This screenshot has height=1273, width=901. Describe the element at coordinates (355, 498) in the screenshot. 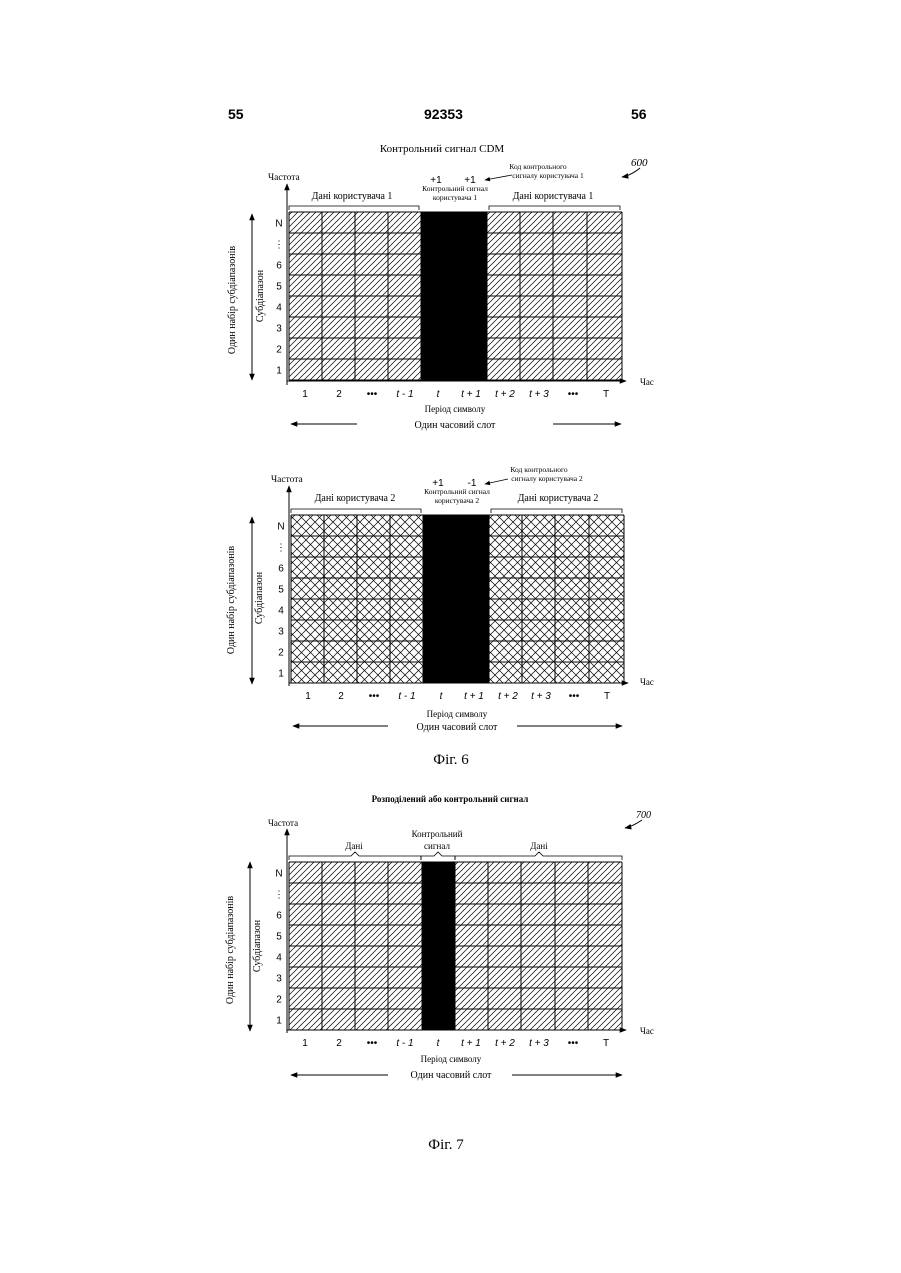

I see `data-left-label: Дані користувача 2` at that location.